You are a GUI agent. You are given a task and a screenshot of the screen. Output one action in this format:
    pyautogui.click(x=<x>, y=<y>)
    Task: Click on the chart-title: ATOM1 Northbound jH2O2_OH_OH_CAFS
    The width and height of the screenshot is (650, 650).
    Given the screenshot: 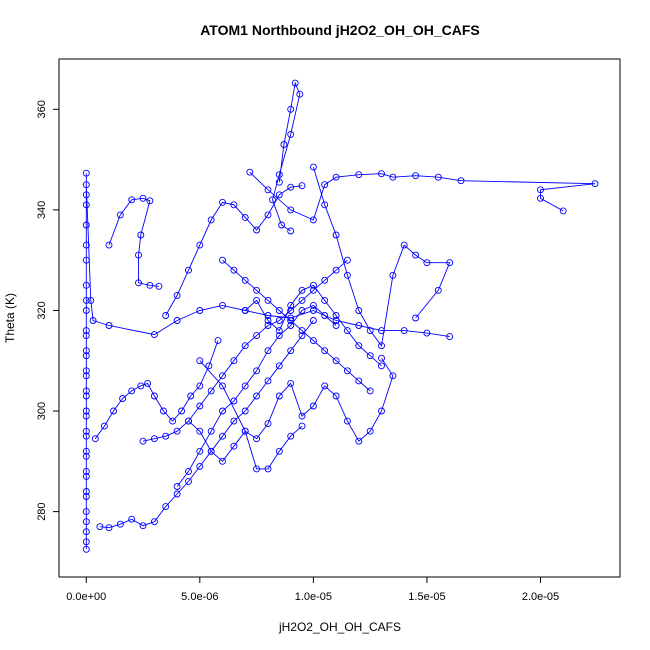 What is the action you would take?
    pyautogui.click(x=340, y=30)
    